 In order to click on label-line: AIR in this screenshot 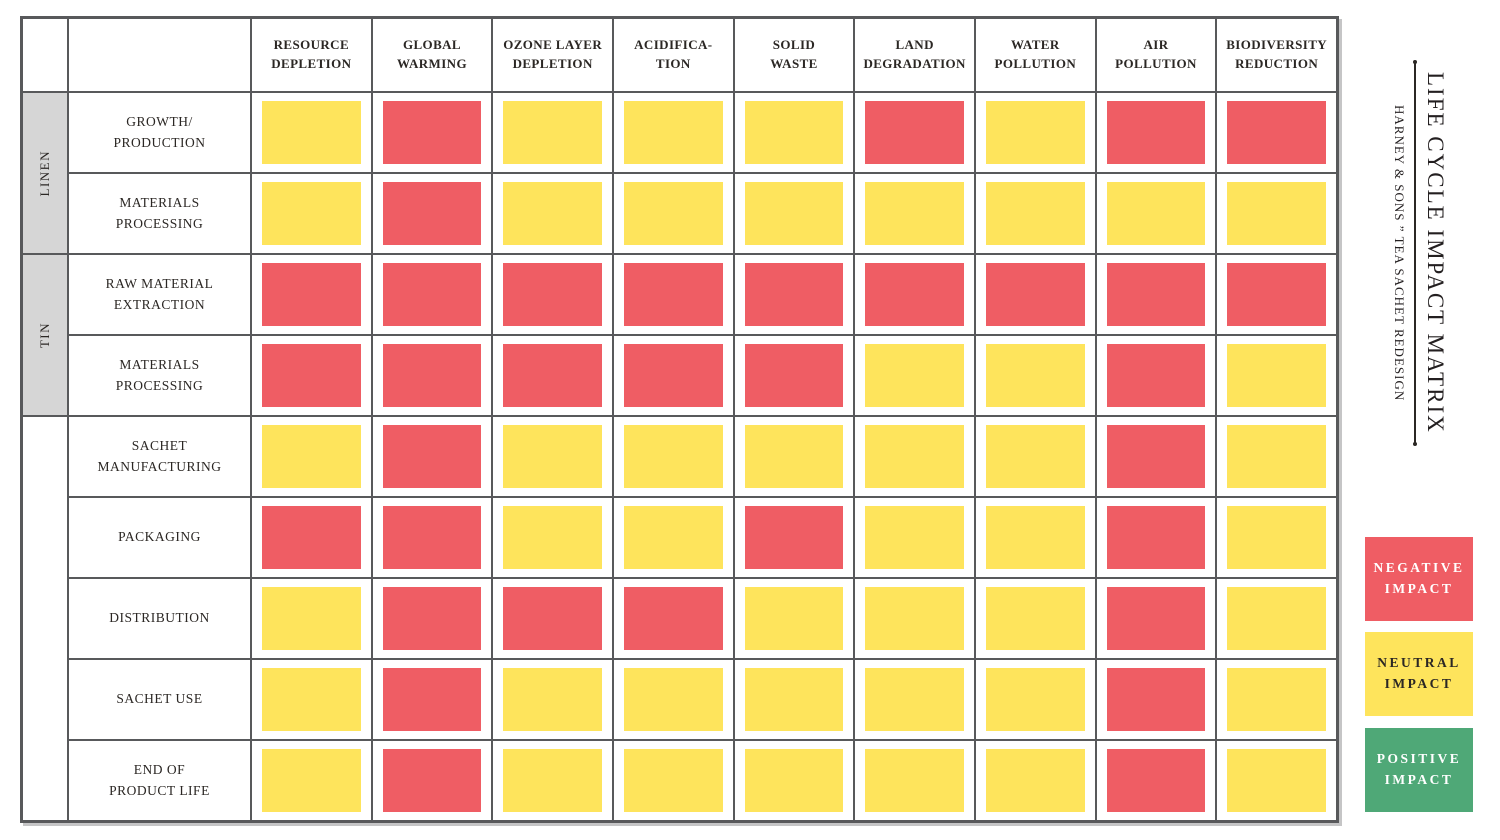, I will do `click(1156, 45)`.